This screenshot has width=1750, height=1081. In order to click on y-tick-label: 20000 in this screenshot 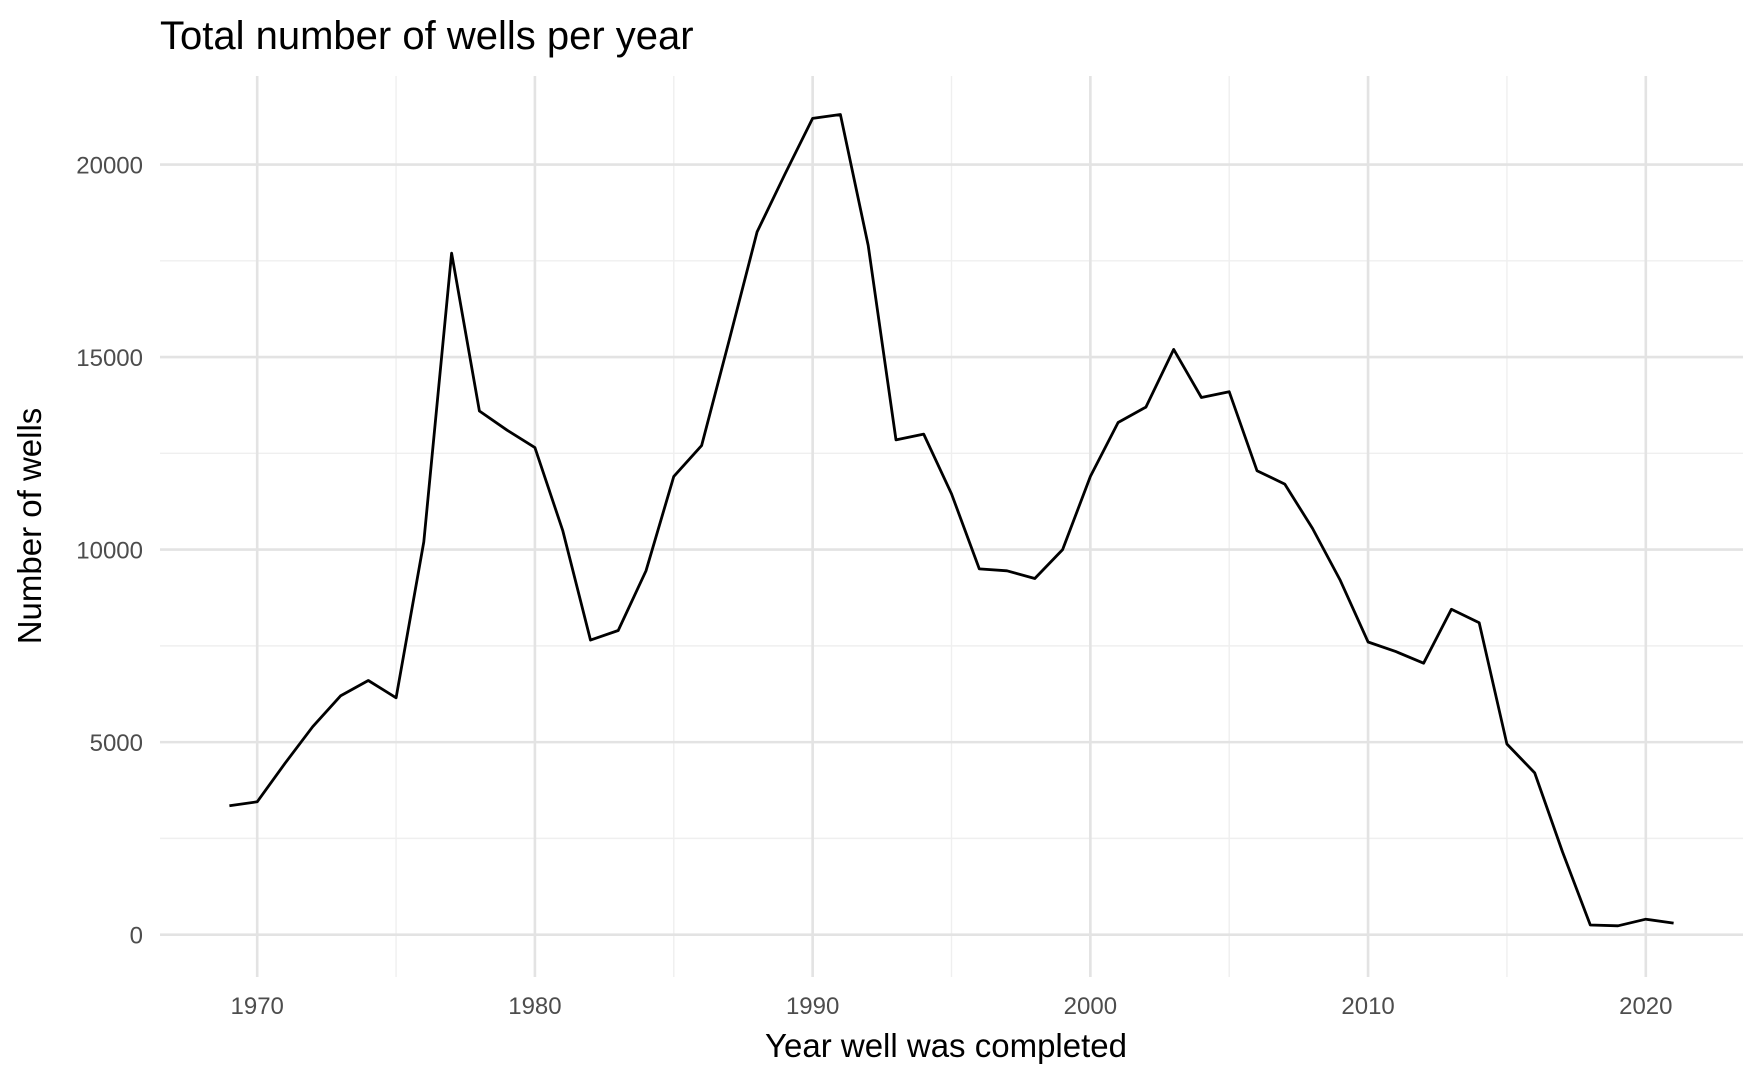, I will do `click(109, 166)`.